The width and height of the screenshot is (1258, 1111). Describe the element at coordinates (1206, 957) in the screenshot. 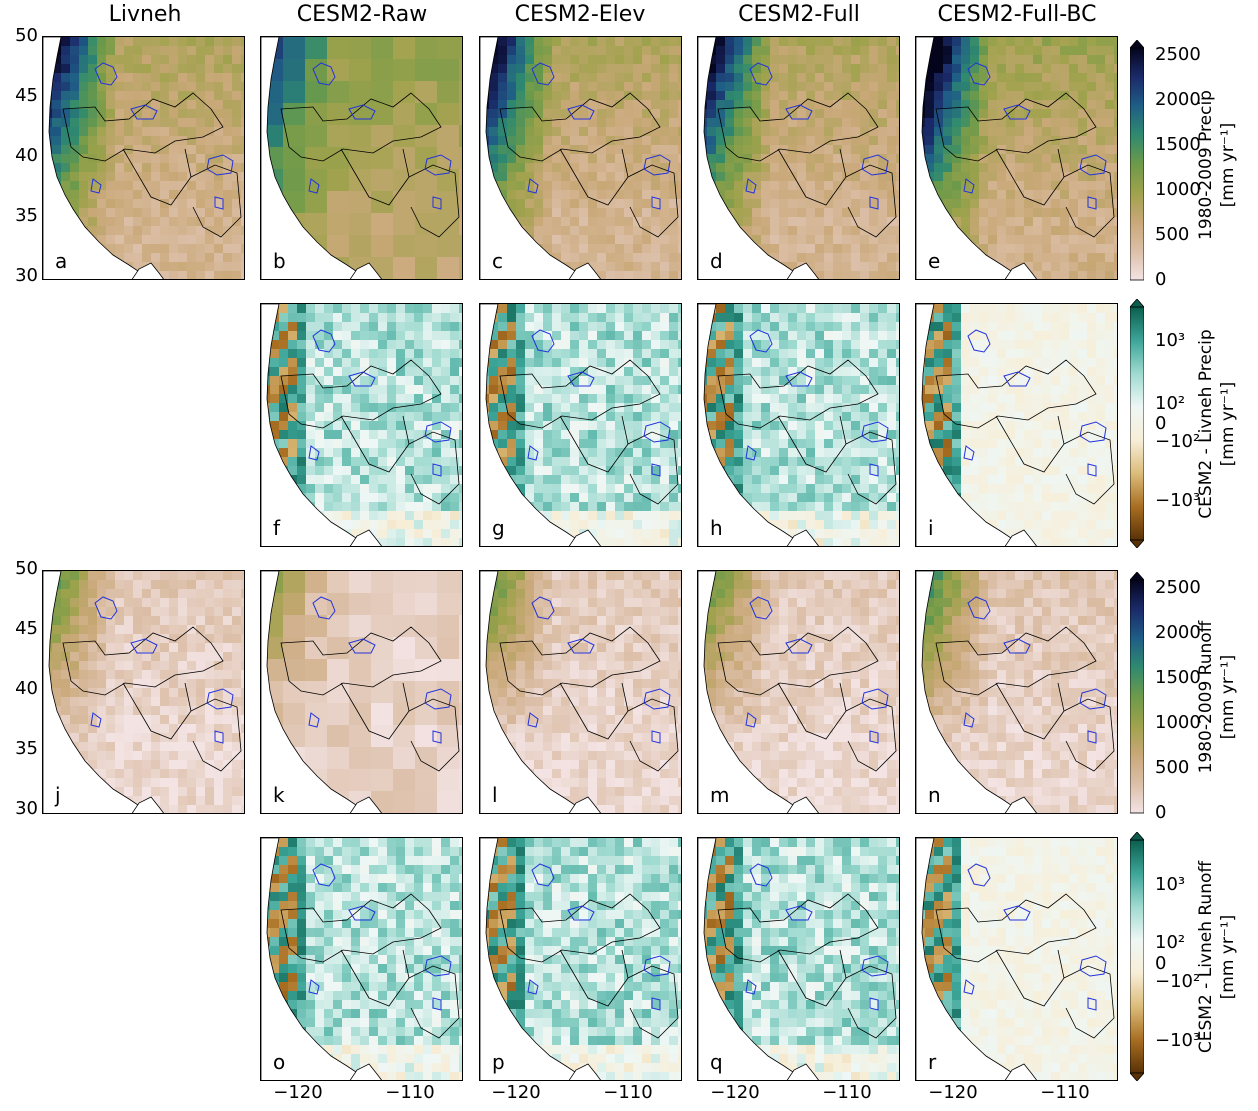

I see `colorbar-title-line: CESM2 - Livneh Runoff` at that location.